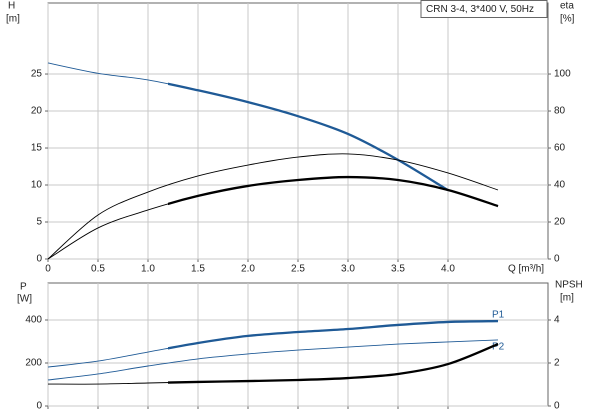 The width and height of the screenshot is (593, 415). I want to click on y2-tick-label: 80, so click(560, 111).